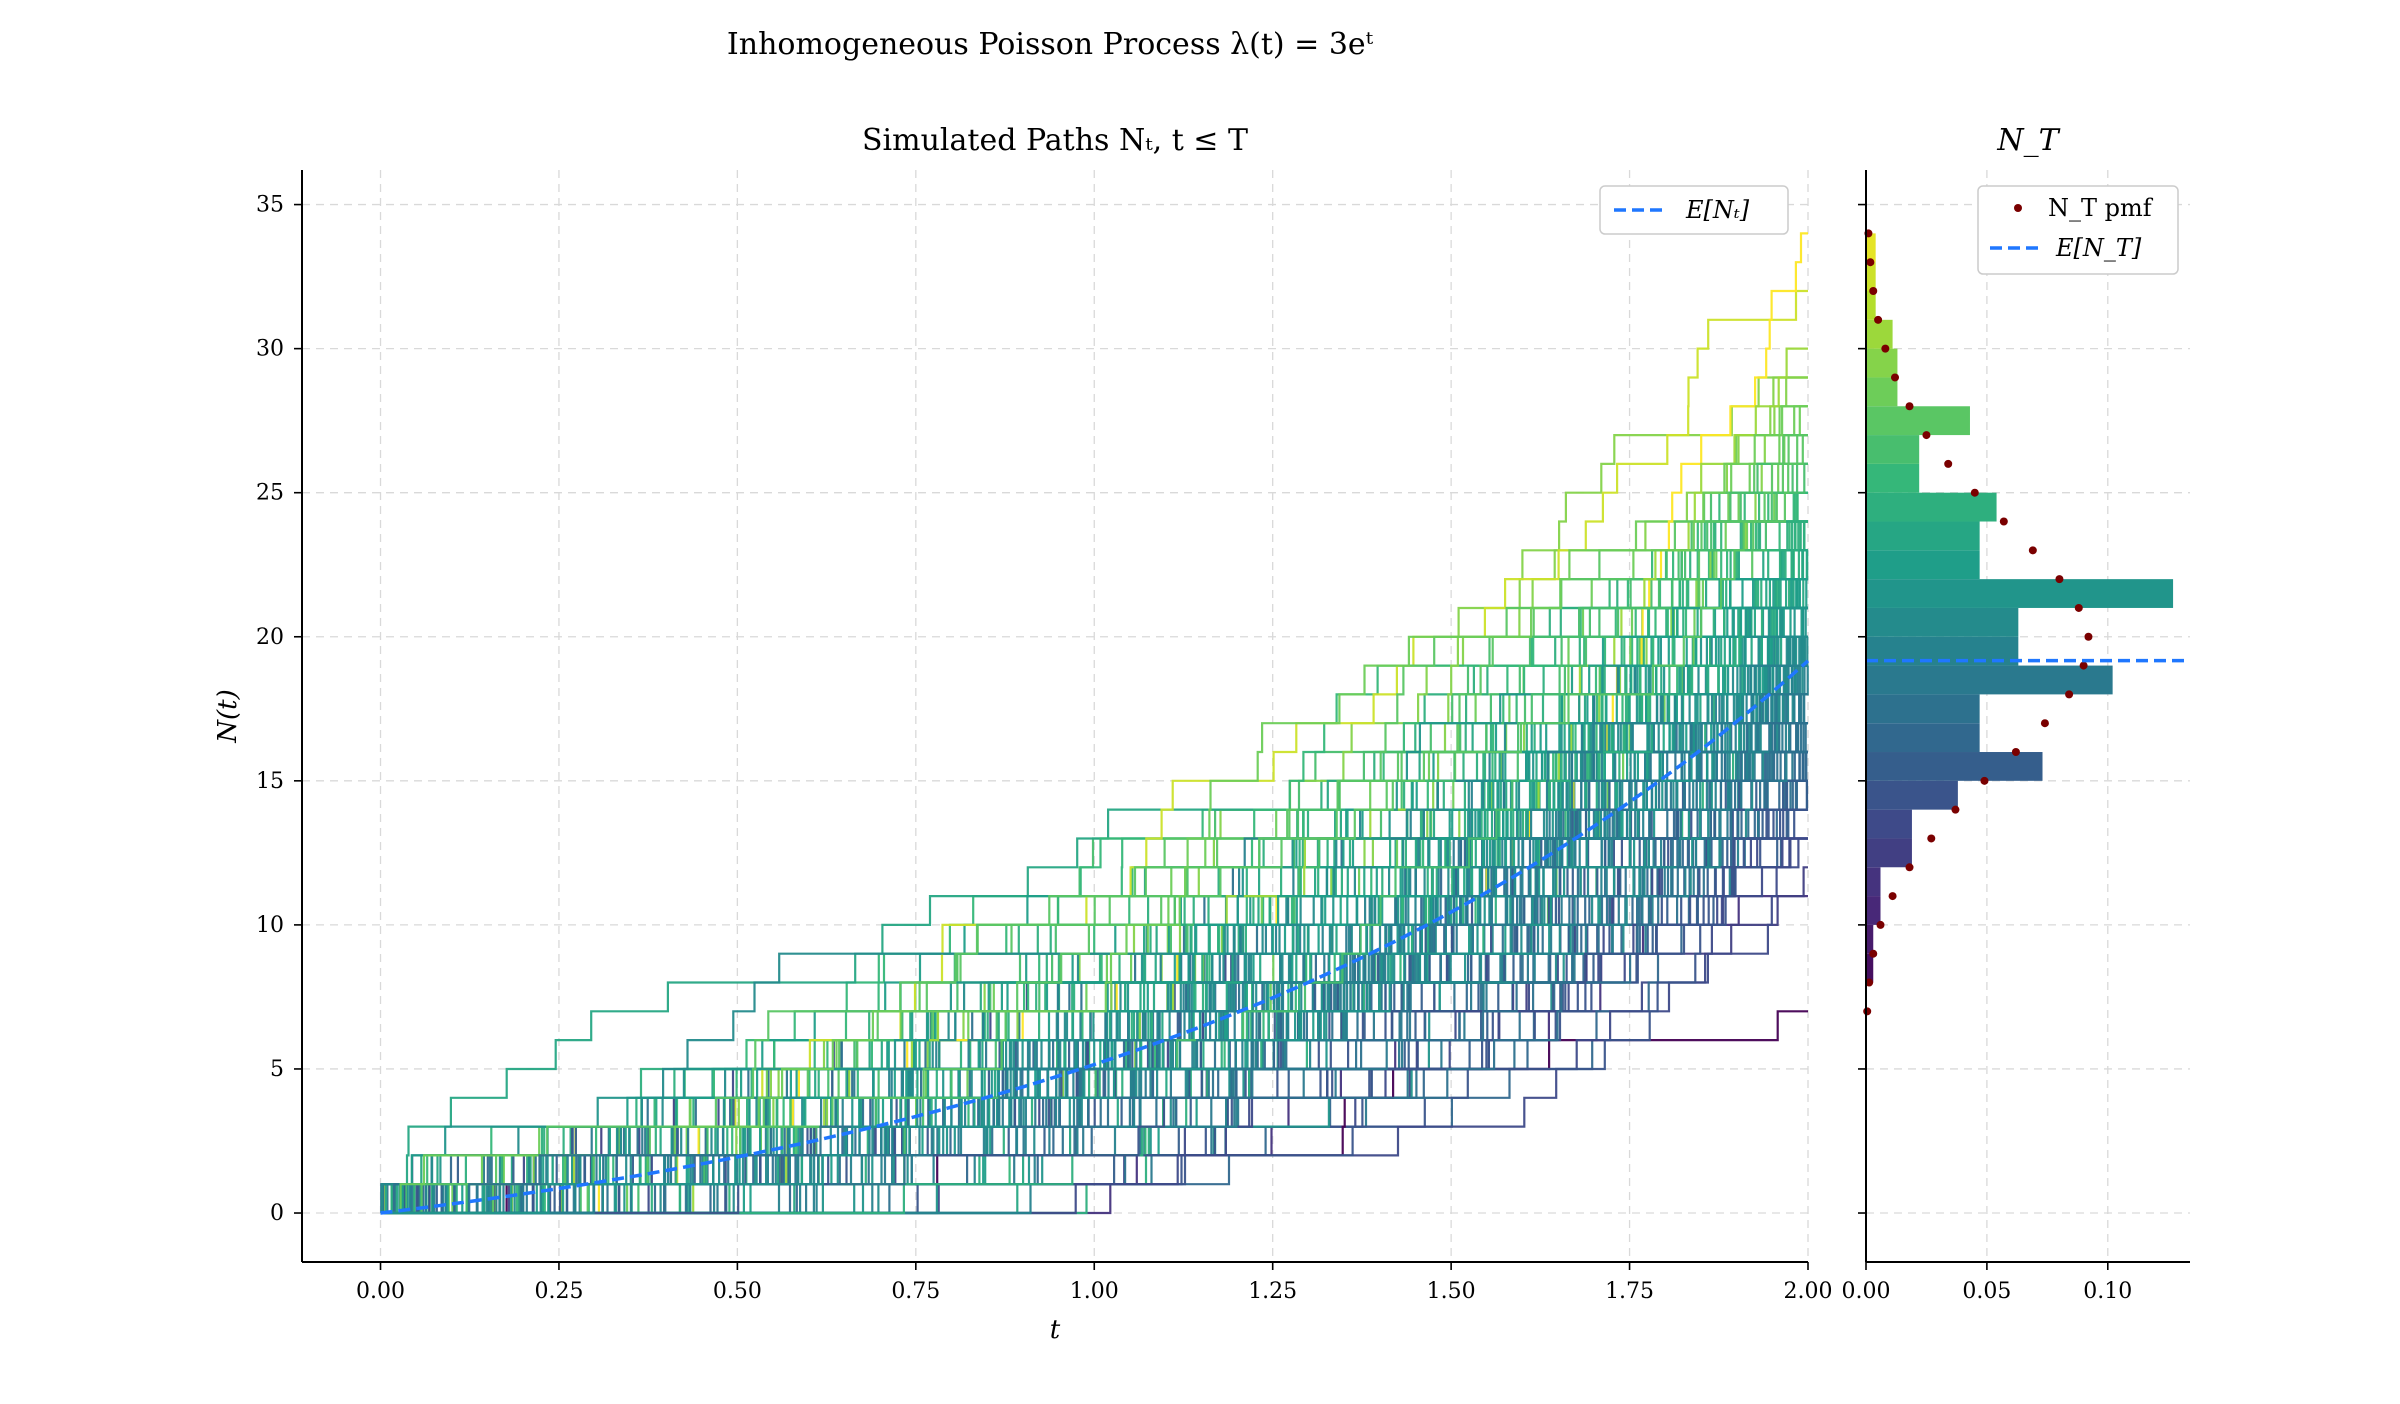 The width and height of the screenshot is (2400, 1404). Describe the element at coordinates (380, 1291) in the screenshot. I see `x-tick-label-0: 0.00` at that location.